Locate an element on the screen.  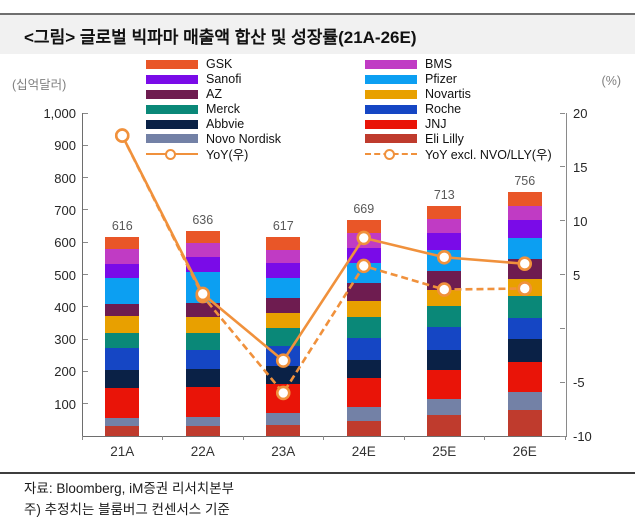
left-axis-tick-label: 700 is located at coordinates (65, 210).